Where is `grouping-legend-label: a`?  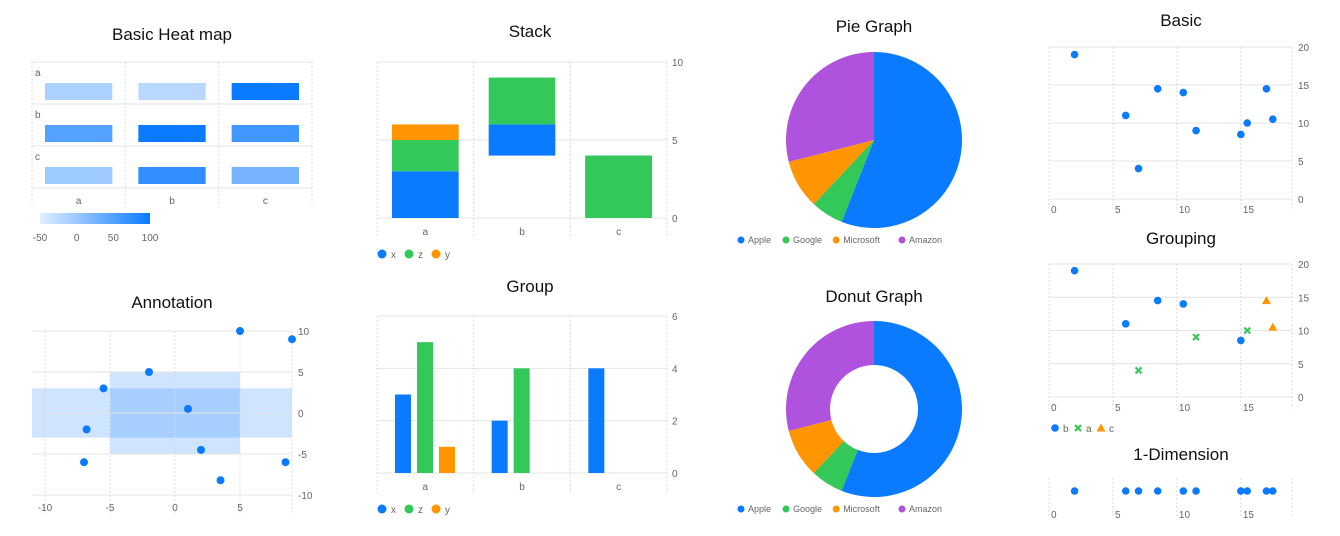 grouping-legend-label: a is located at coordinates (1089, 429).